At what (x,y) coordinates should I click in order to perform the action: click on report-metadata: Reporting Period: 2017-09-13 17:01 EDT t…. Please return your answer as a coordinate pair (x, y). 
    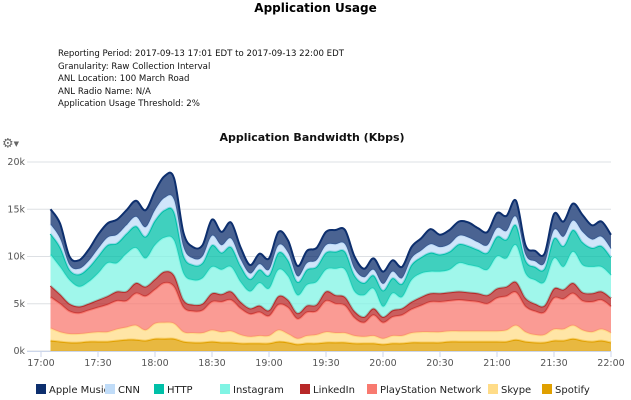
    Looking at the image, I should click on (201, 79).